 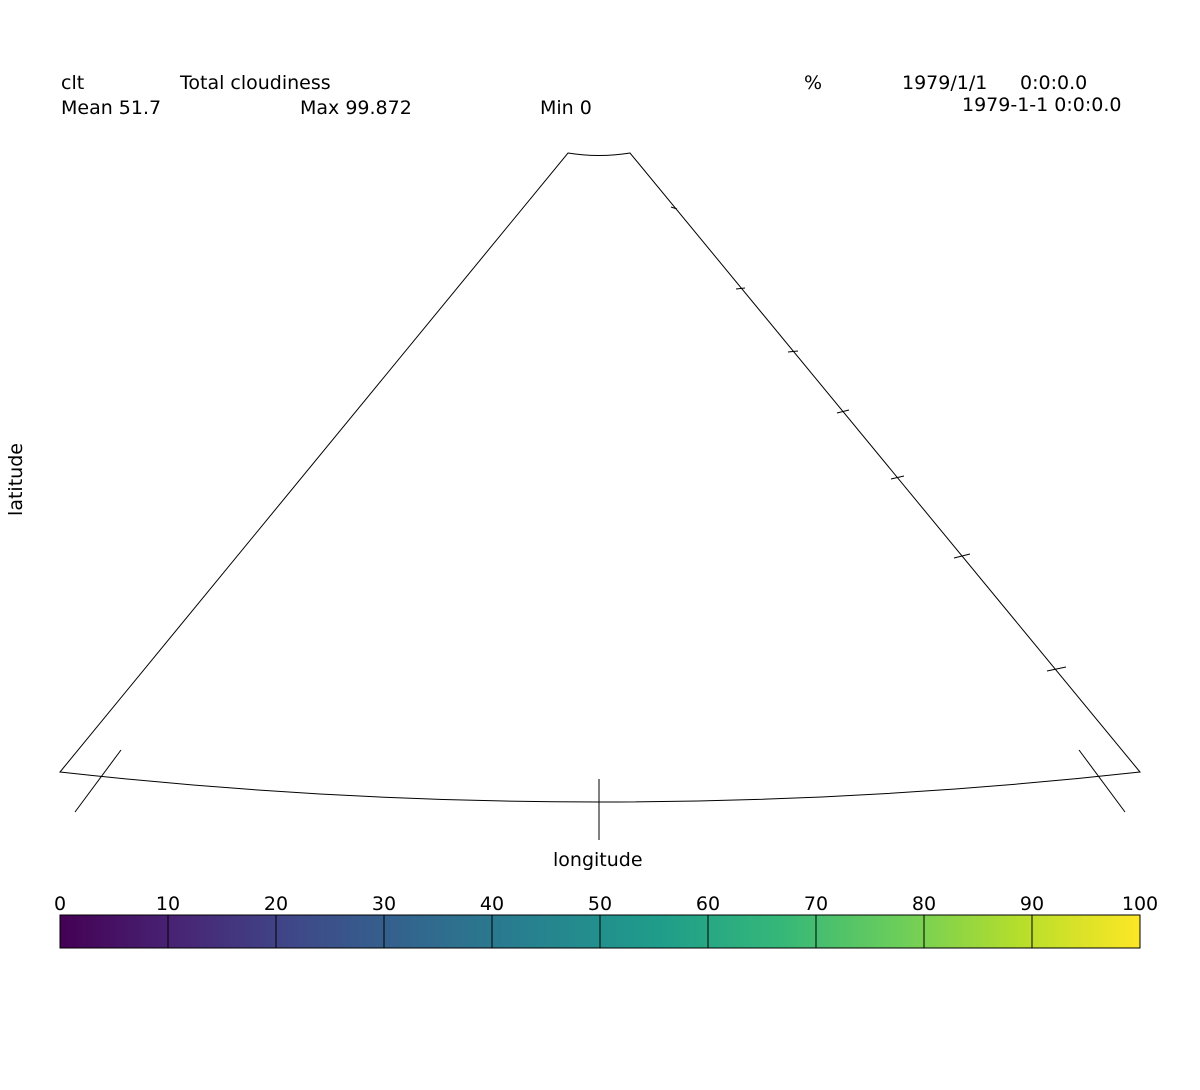 I want to click on max-label: Max 99.872, so click(x=356, y=108).